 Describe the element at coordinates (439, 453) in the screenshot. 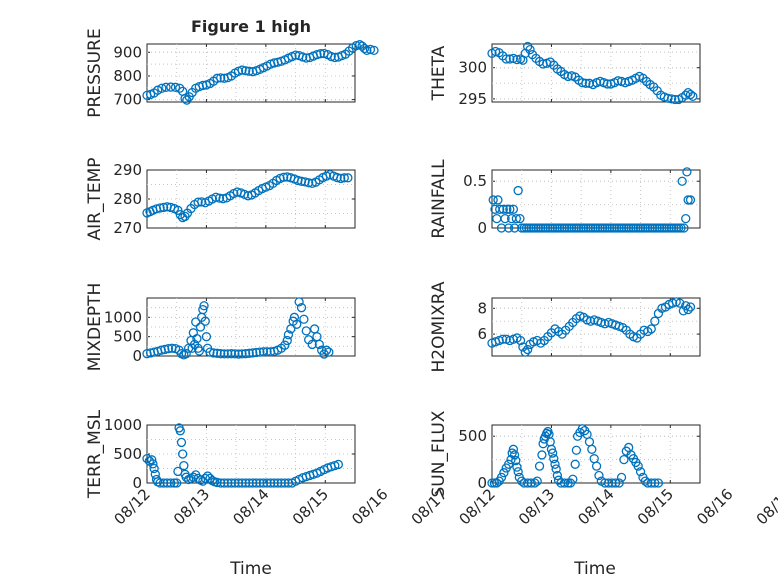

I see `y-axis-label: SUN_FLUX` at that location.